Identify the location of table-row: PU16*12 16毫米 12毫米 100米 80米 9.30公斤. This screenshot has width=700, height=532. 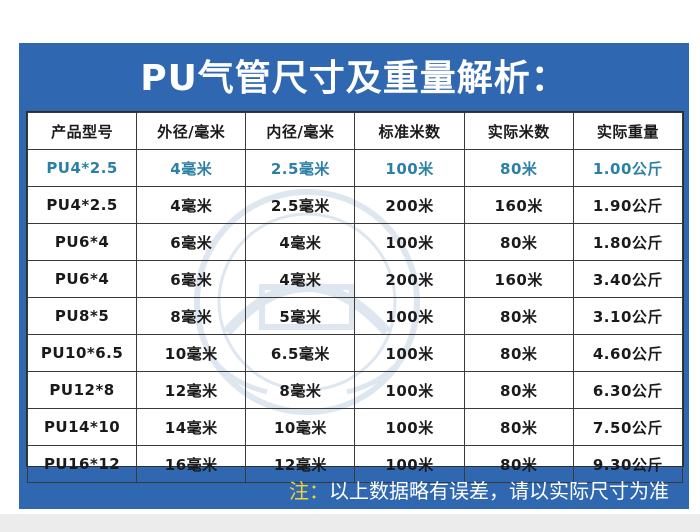
(355, 464).